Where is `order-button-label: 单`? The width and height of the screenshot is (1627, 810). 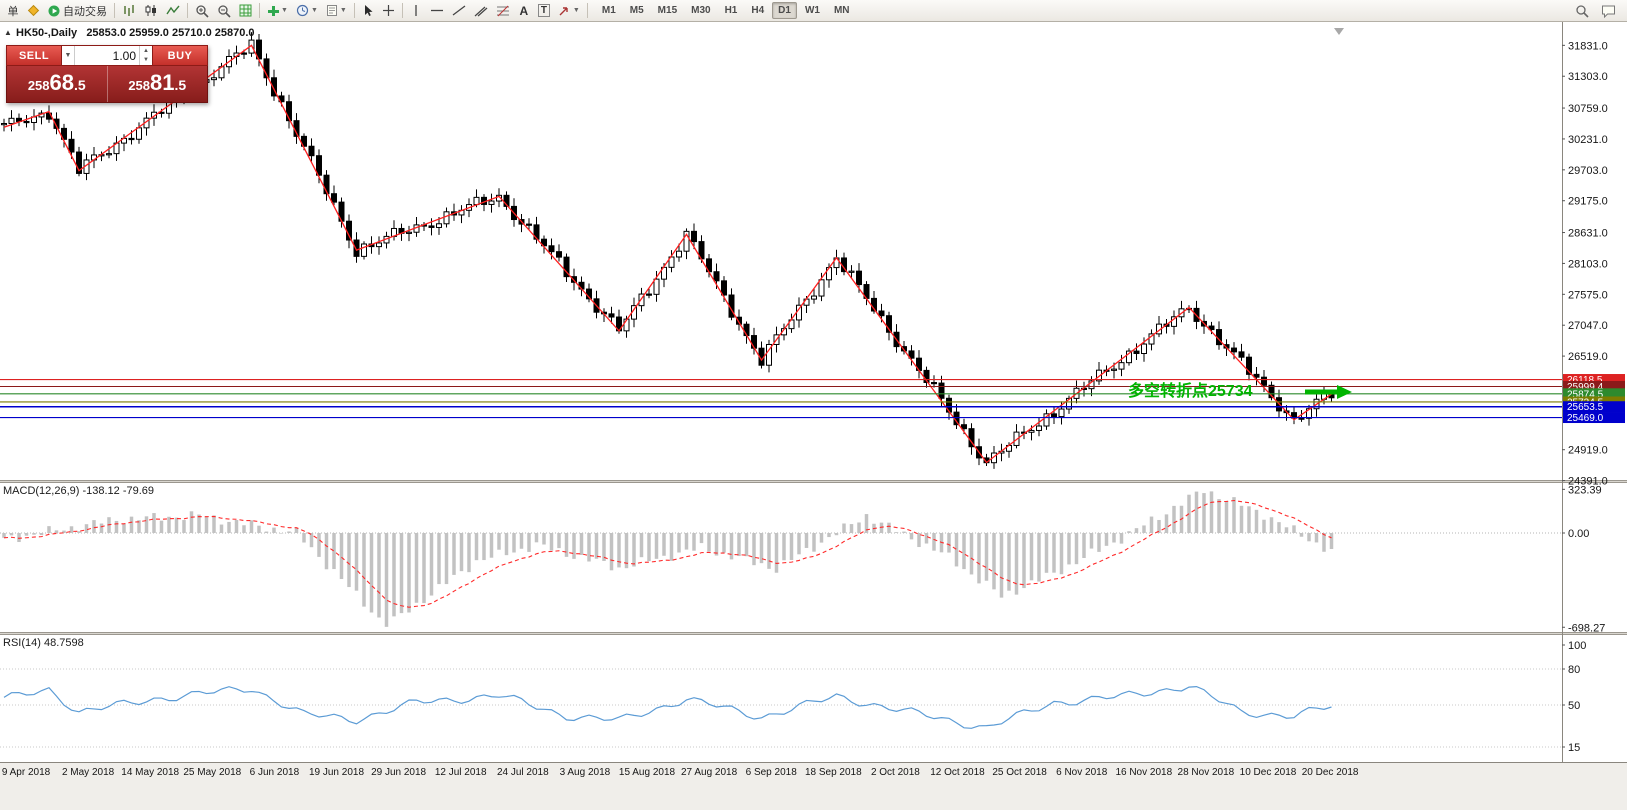
order-button-label: 单 is located at coordinates (13, 11).